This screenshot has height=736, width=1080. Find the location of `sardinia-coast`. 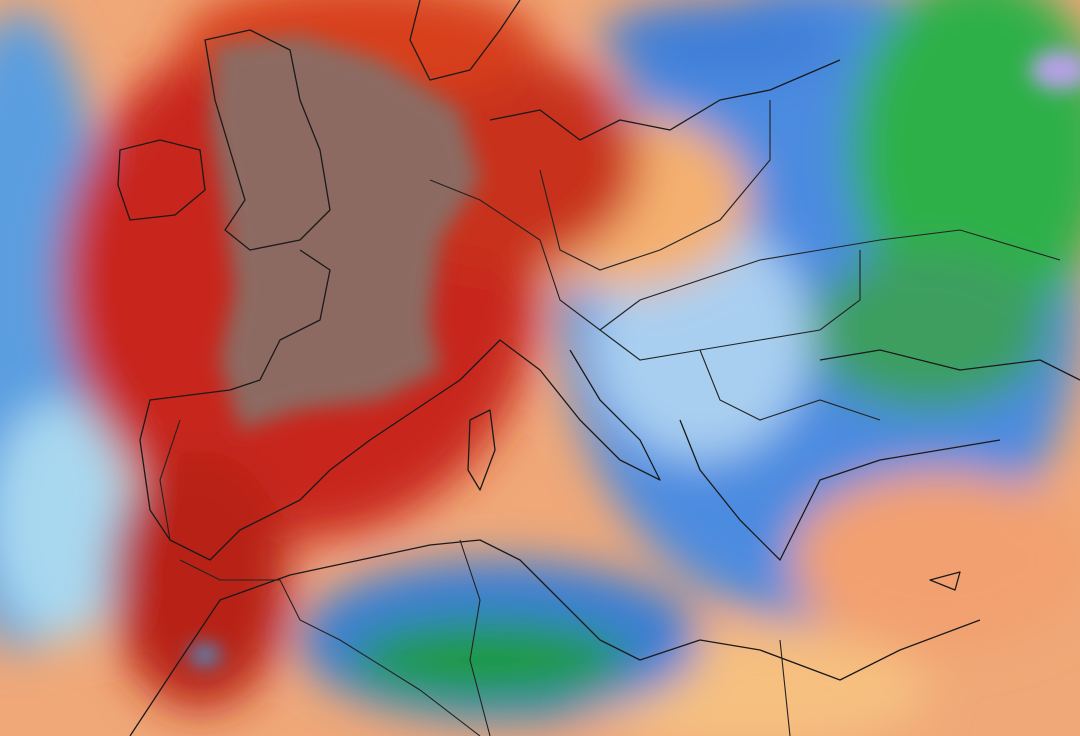

sardinia-coast is located at coordinates (481, 450).